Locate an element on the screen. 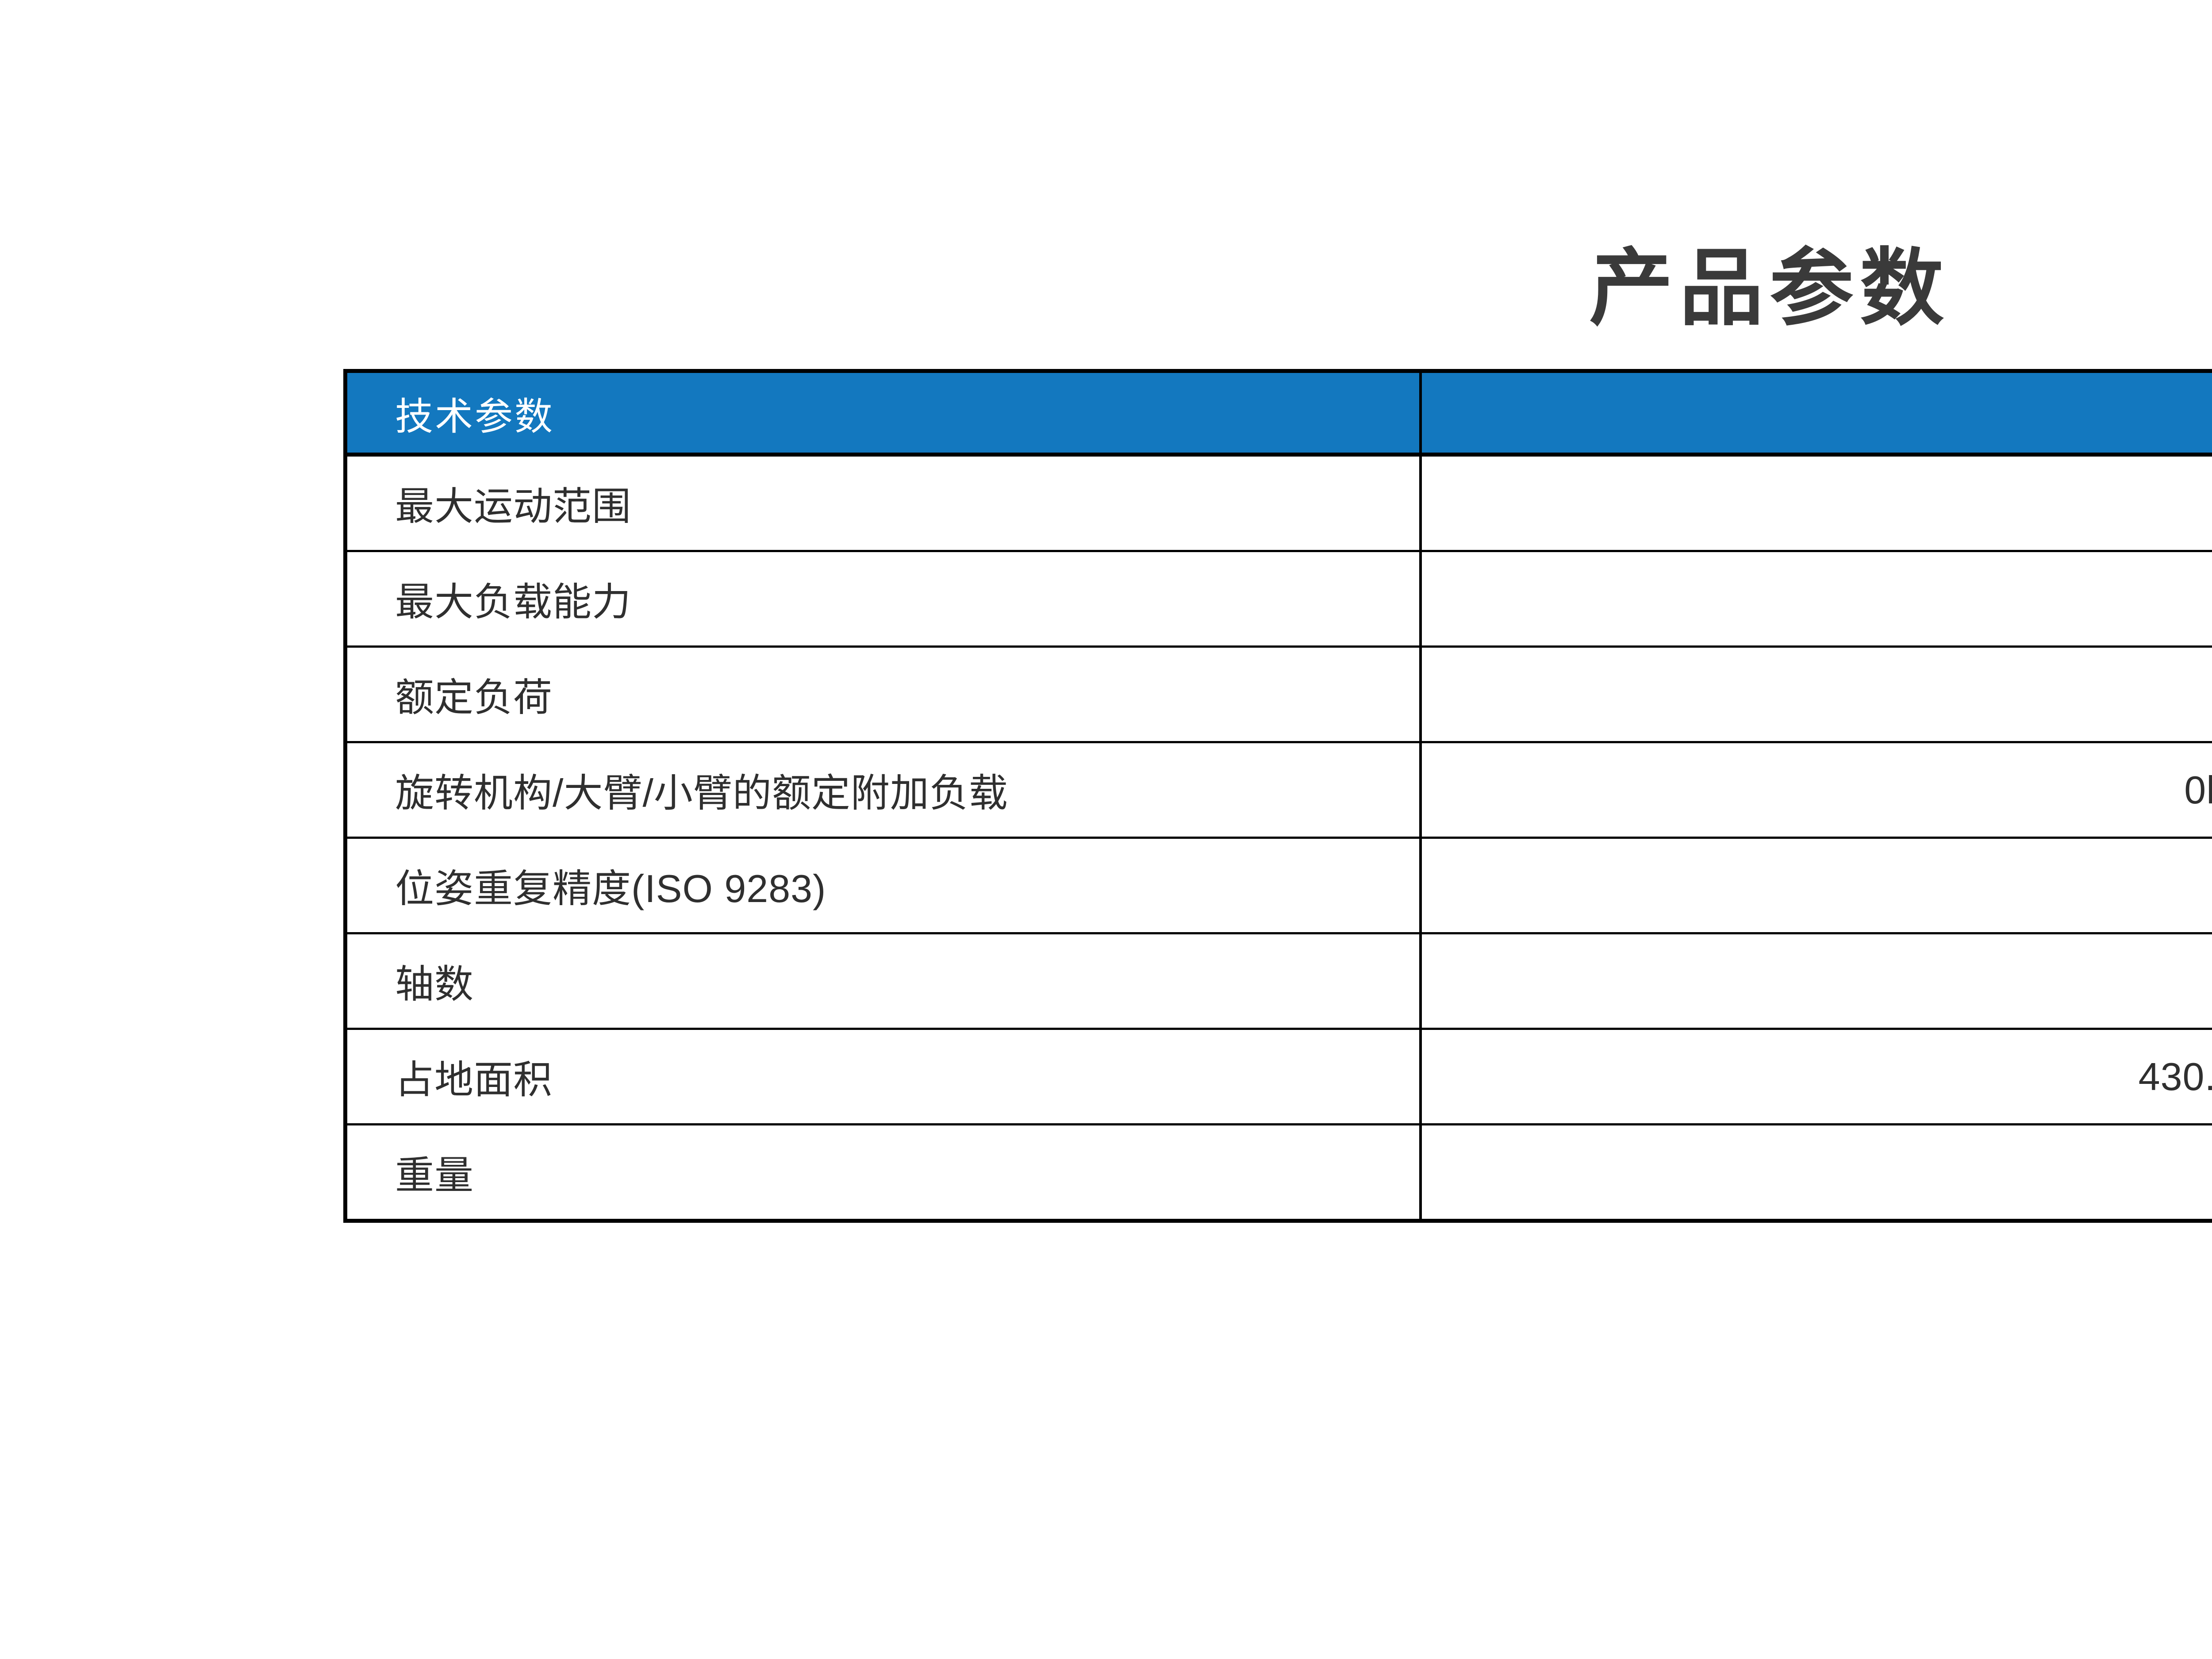 This screenshot has height=1659, width=2212. spec-value-cell: +0.04 mm is located at coordinates (1816, 886).